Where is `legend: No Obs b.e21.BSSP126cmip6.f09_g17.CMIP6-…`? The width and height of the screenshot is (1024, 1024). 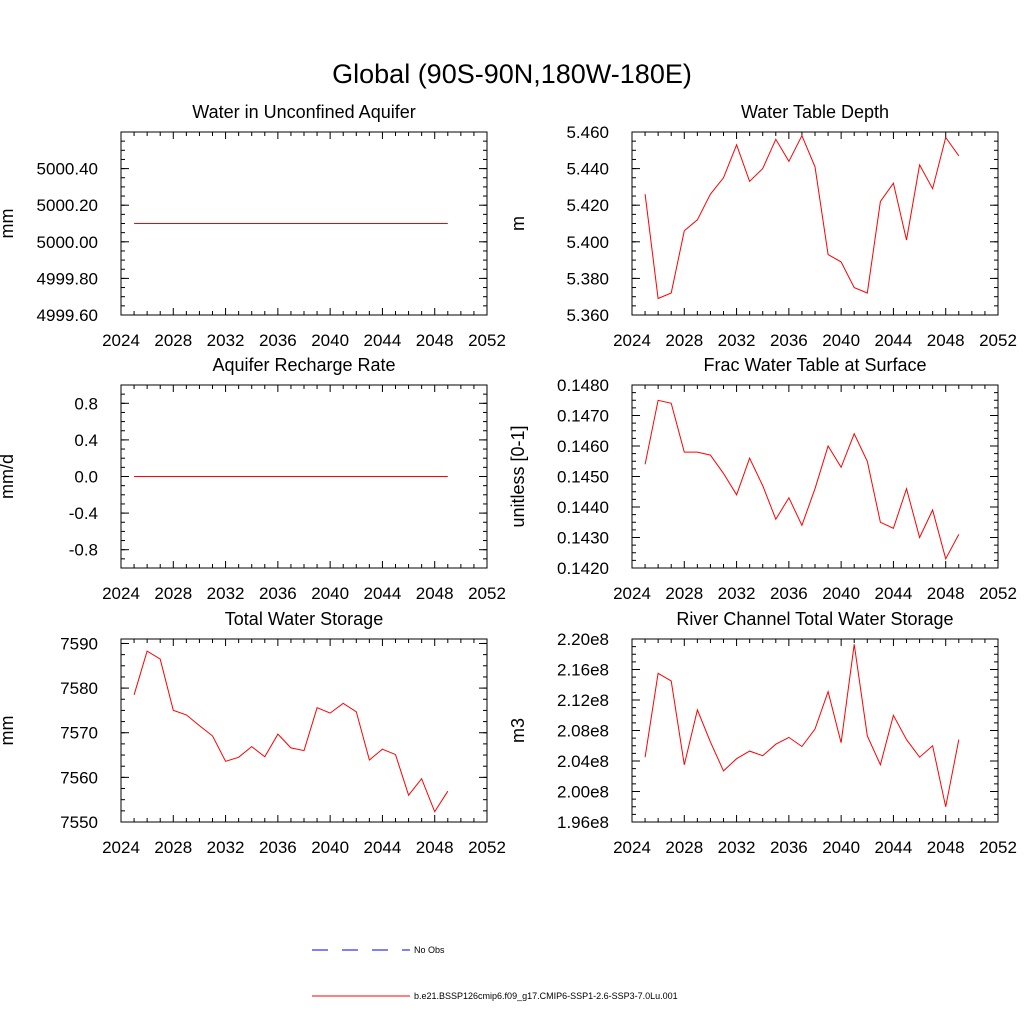
legend: No Obs b.e21.BSSP126cmip6.f09_g17.CMIP6-… is located at coordinates (495, 973).